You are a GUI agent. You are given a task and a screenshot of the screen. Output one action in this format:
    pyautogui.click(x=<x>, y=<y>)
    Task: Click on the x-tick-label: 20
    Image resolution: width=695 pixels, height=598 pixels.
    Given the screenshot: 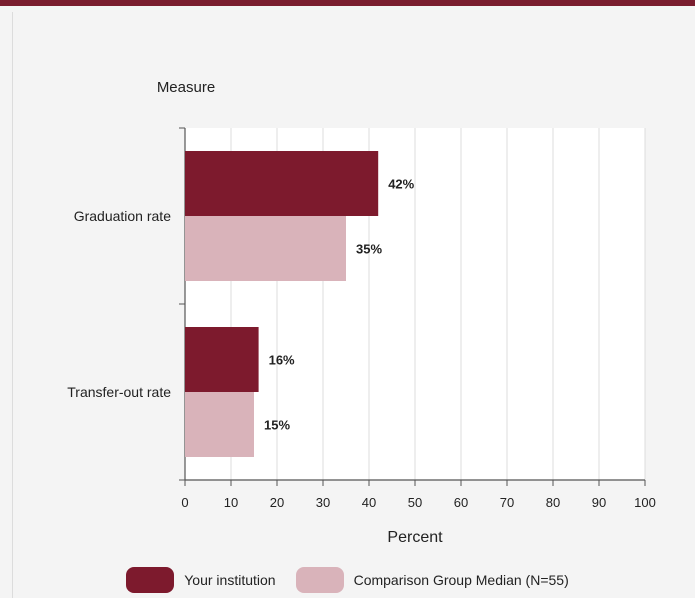 What is the action you would take?
    pyautogui.click(x=277, y=502)
    